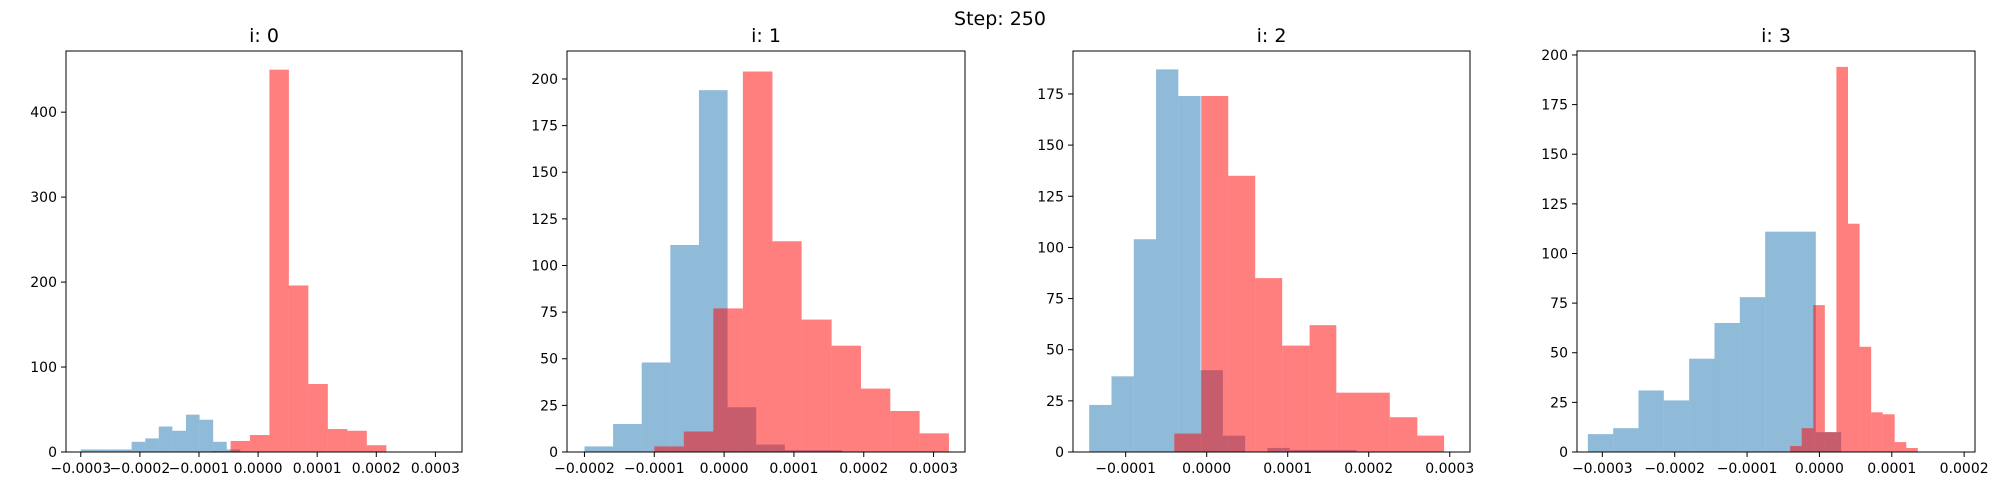 The width and height of the screenshot is (2000, 500). Describe the element at coordinates (435, 469) in the screenshot. I see `x-tick-label: 0.0003` at that location.